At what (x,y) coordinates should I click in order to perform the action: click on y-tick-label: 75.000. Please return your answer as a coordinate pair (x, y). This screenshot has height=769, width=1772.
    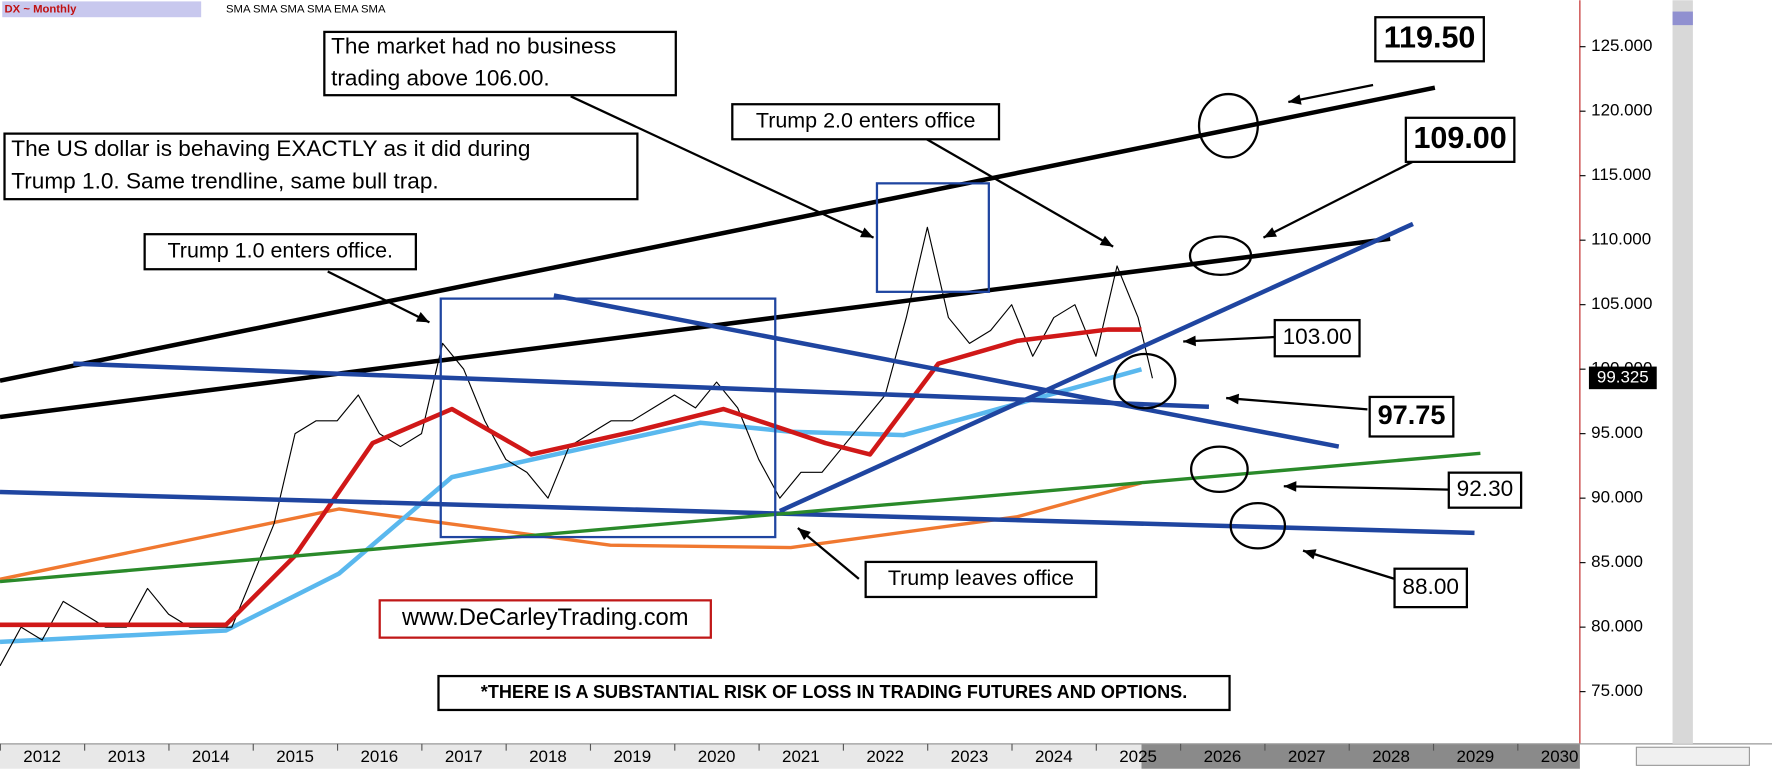
    Looking at the image, I should click on (1617, 690).